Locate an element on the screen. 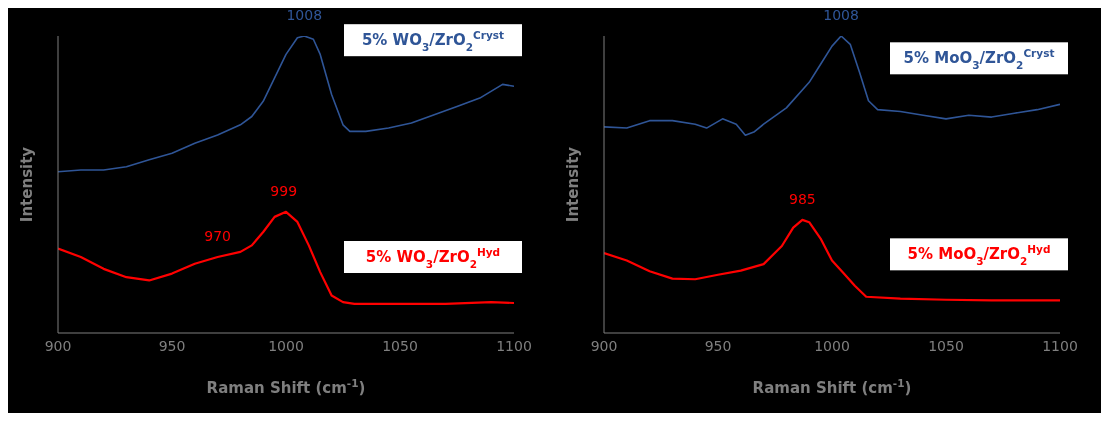 The height and width of the screenshot is (423, 1109). annotation: 999 is located at coordinates (284, 190).